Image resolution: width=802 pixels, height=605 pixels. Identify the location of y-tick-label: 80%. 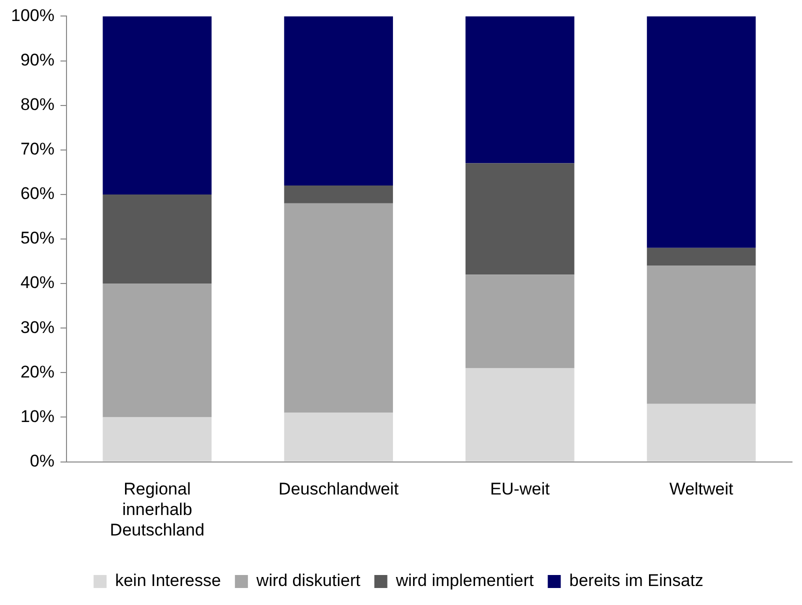
(37, 104).